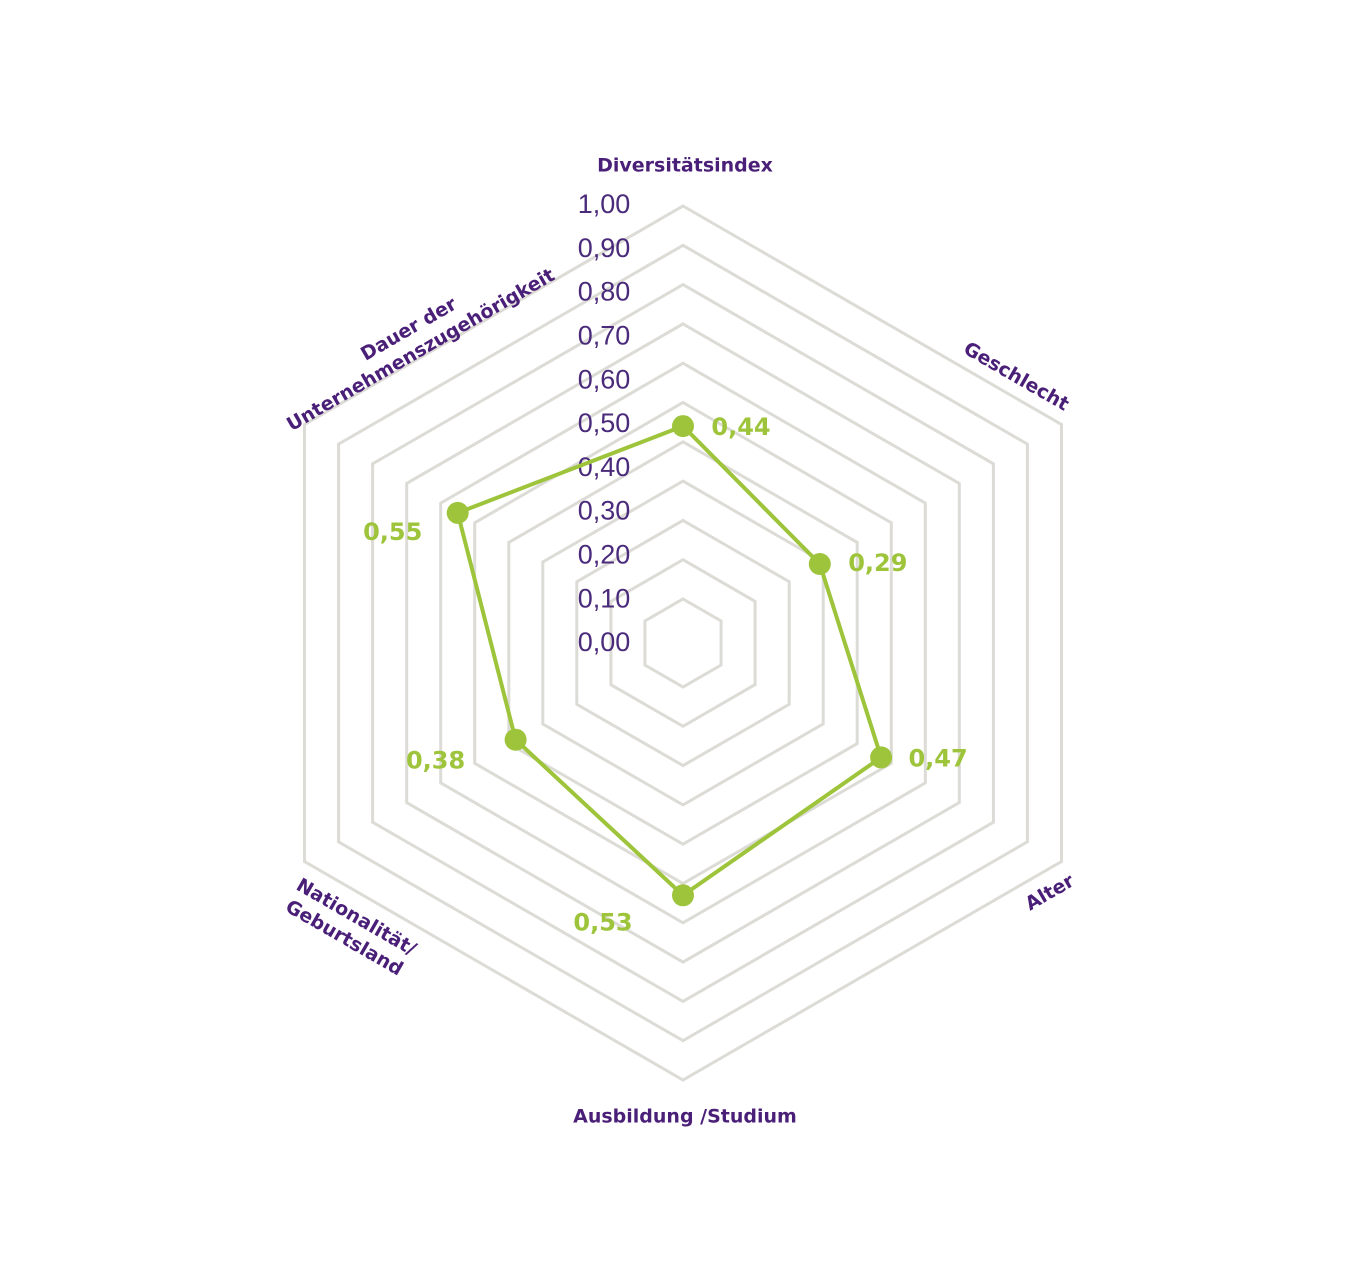 The height and width of the screenshot is (1271, 1359). What do you see at coordinates (604, 598) in the screenshot?
I see `tick-label: 0,10` at bounding box center [604, 598].